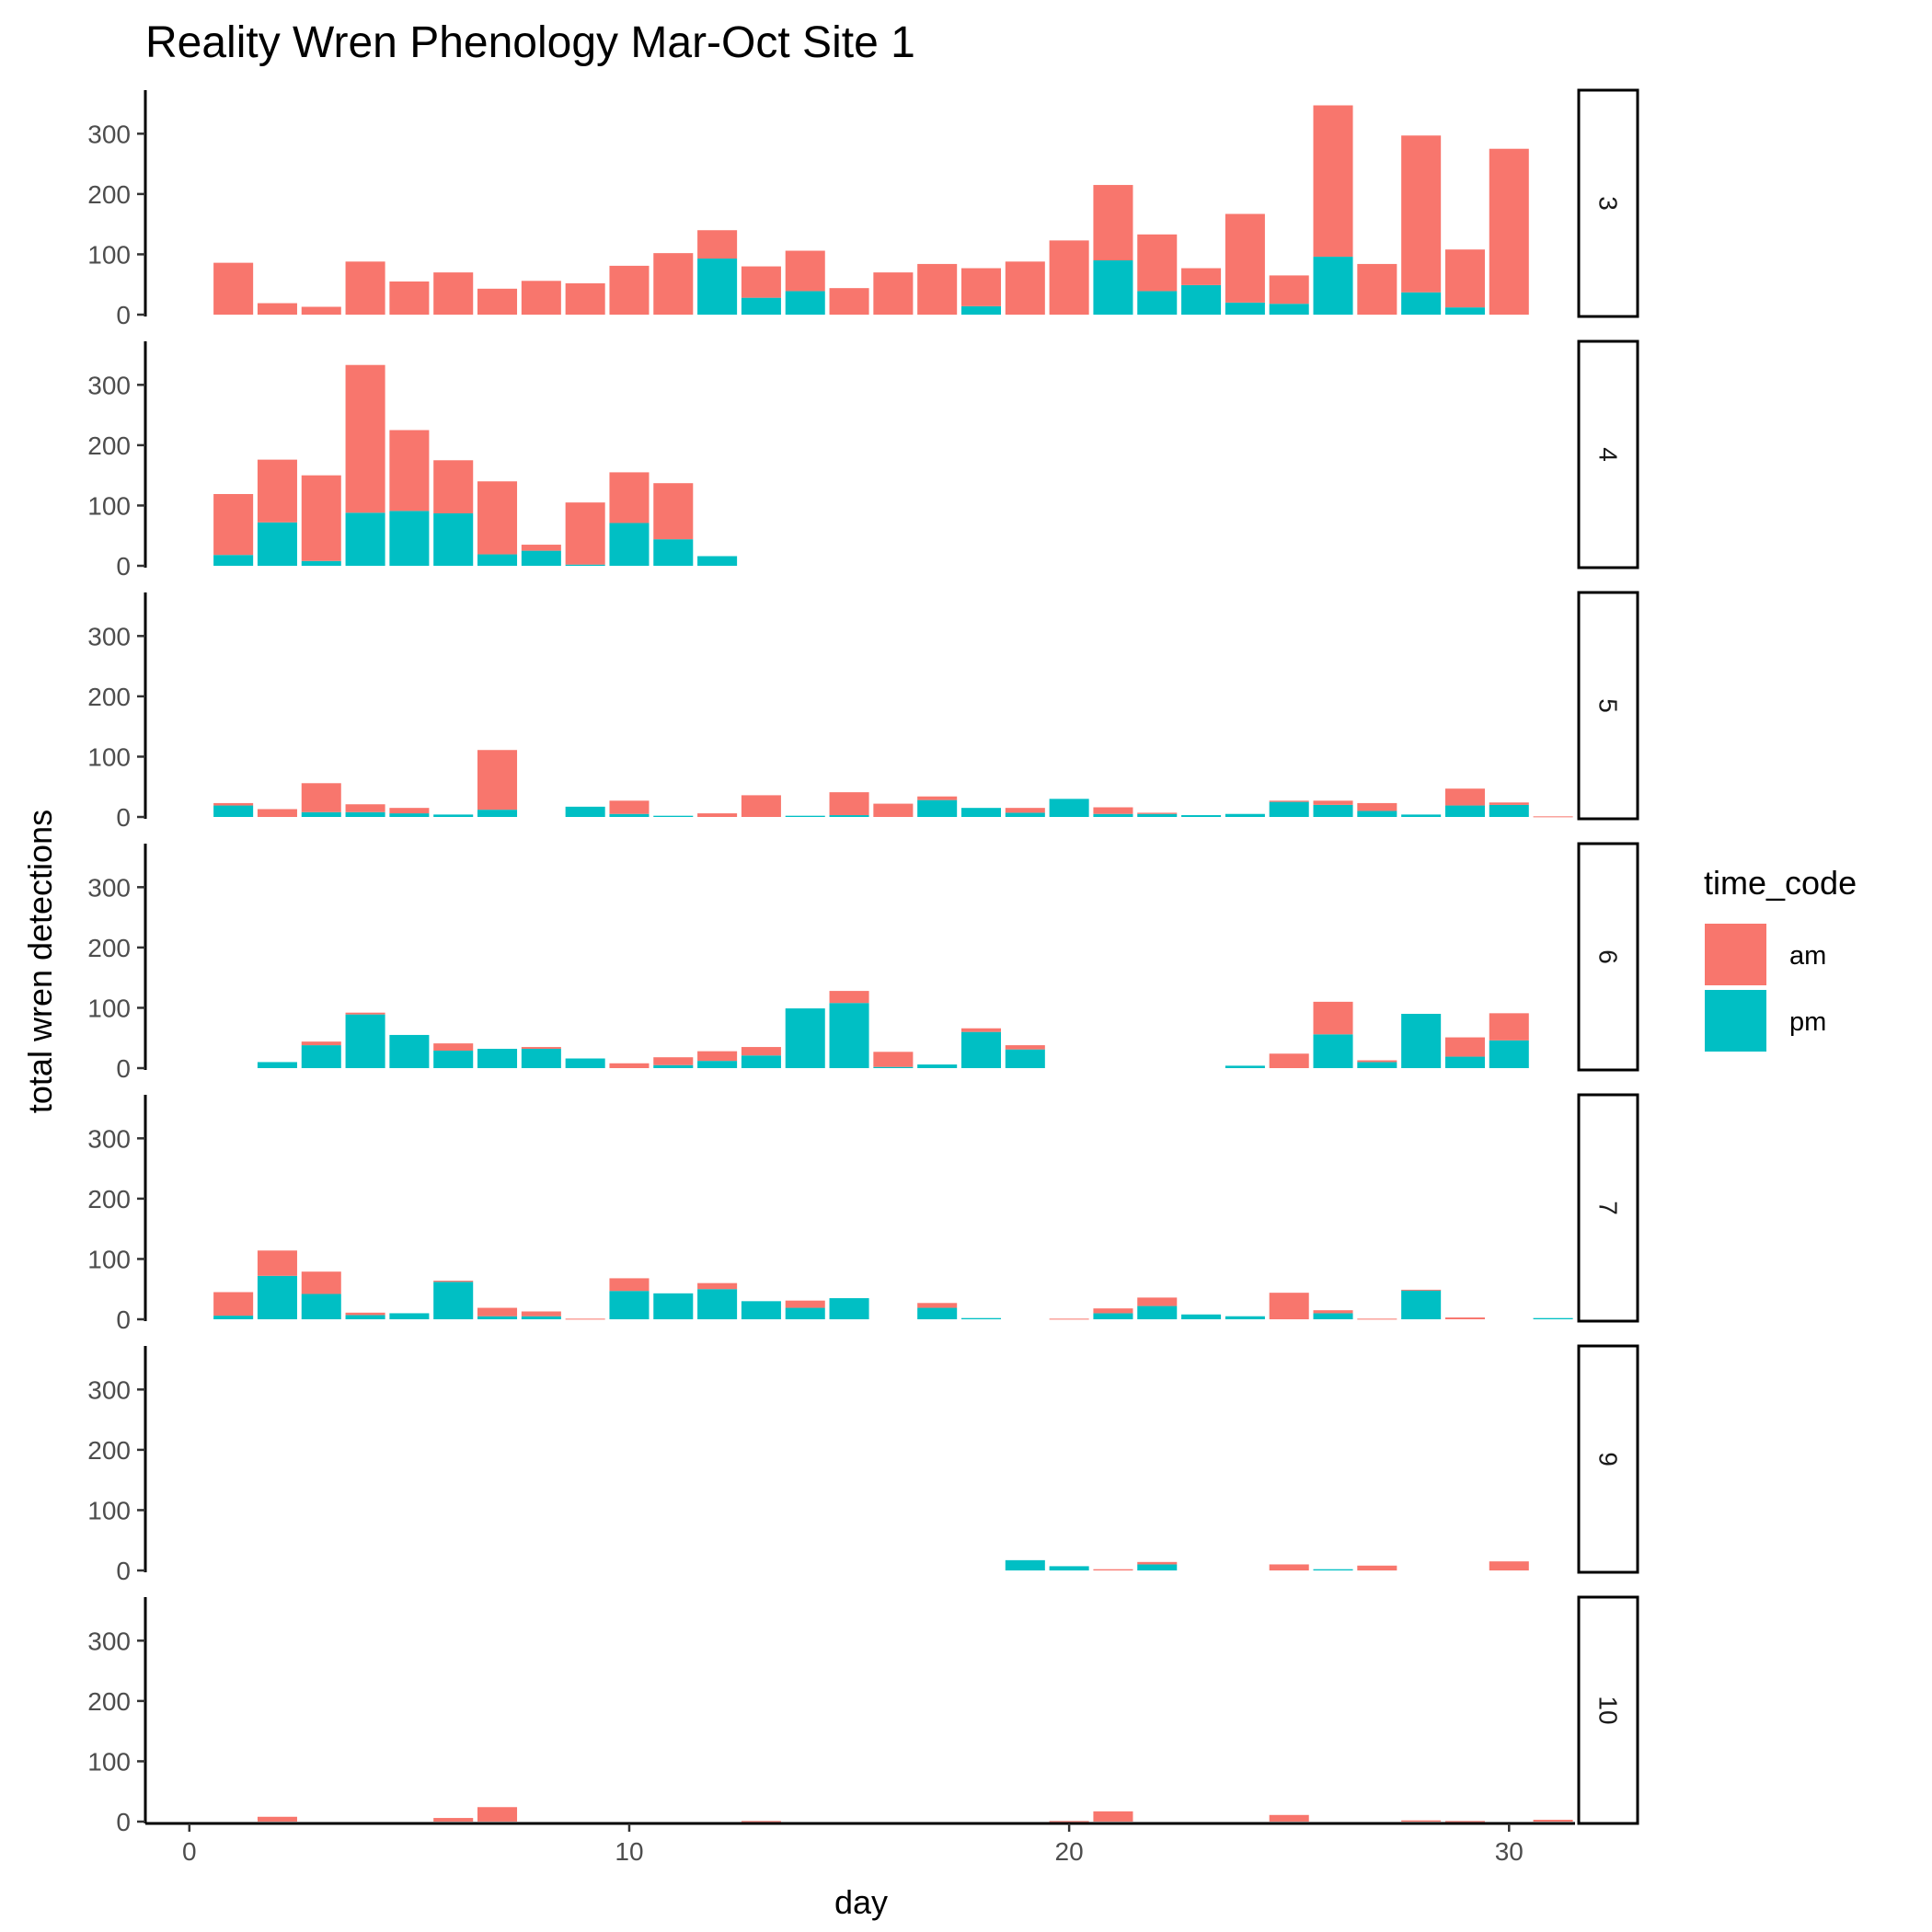 The height and width of the screenshot is (1932, 1932). What do you see at coordinates (1608, 203) in the screenshot?
I see `facet-strip-label: 3` at bounding box center [1608, 203].